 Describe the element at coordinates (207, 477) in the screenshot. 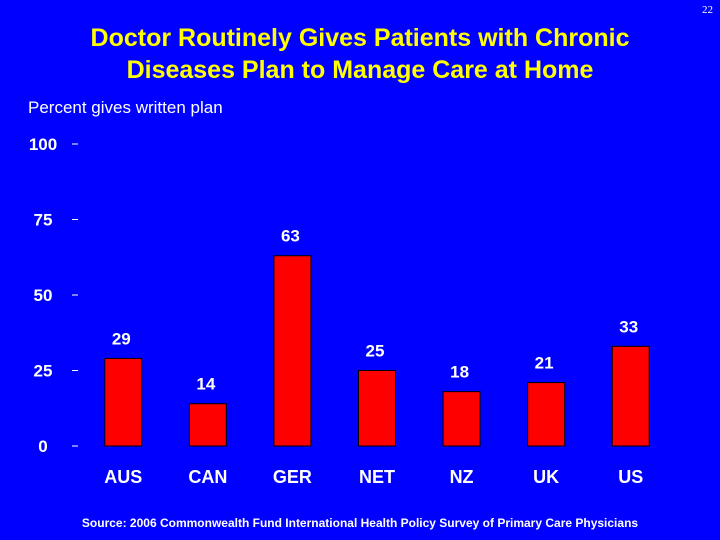

I see `x-category-label: CAN` at that location.